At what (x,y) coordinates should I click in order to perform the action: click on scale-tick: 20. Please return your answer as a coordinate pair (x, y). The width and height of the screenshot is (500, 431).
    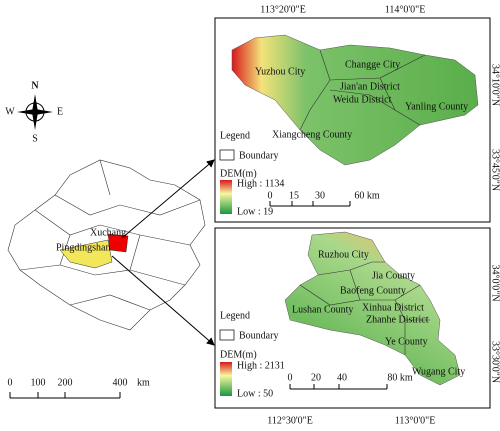
    Looking at the image, I should click on (316, 377).